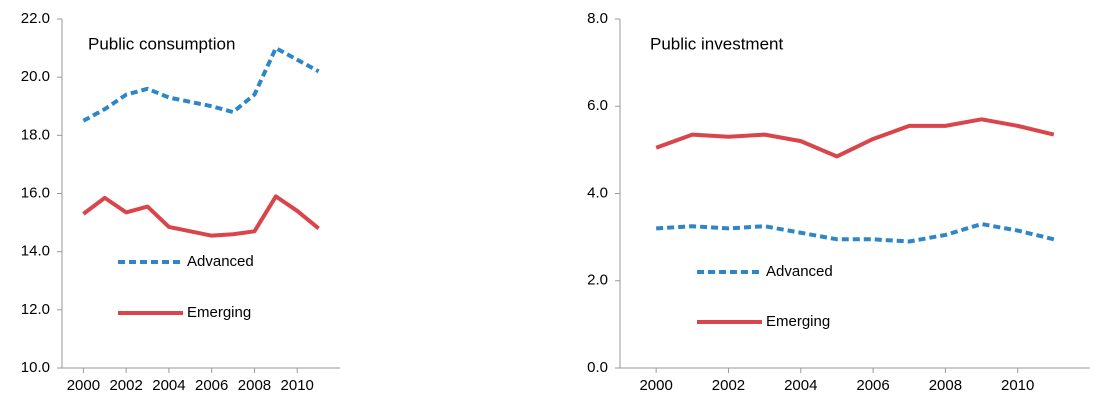 This screenshot has height=400, width=1104. What do you see at coordinates (35, 18) in the screenshot?
I see `y-tick-label: 22.0` at bounding box center [35, 18].